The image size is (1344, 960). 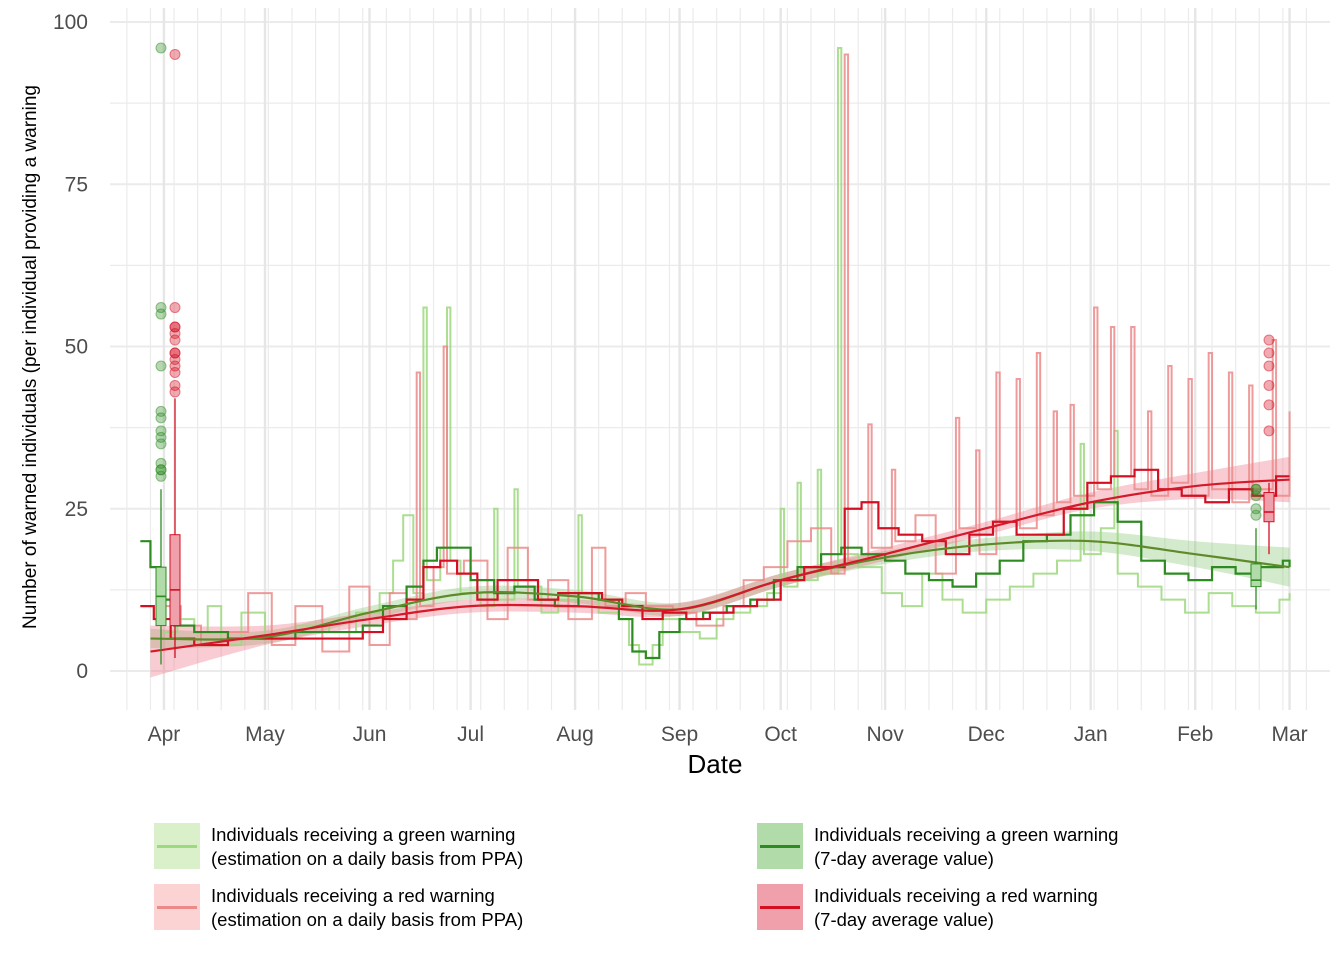 I want to click on x-tick-label: Mar, so click(x=1289, y=734).